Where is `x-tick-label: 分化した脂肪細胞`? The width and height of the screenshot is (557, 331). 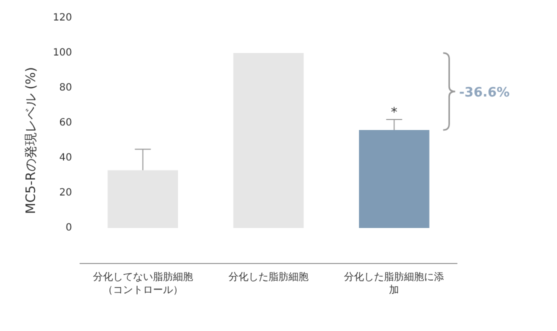
x-tick-label: 分化した脂肪細胞 is located at coordinates (268, 277).